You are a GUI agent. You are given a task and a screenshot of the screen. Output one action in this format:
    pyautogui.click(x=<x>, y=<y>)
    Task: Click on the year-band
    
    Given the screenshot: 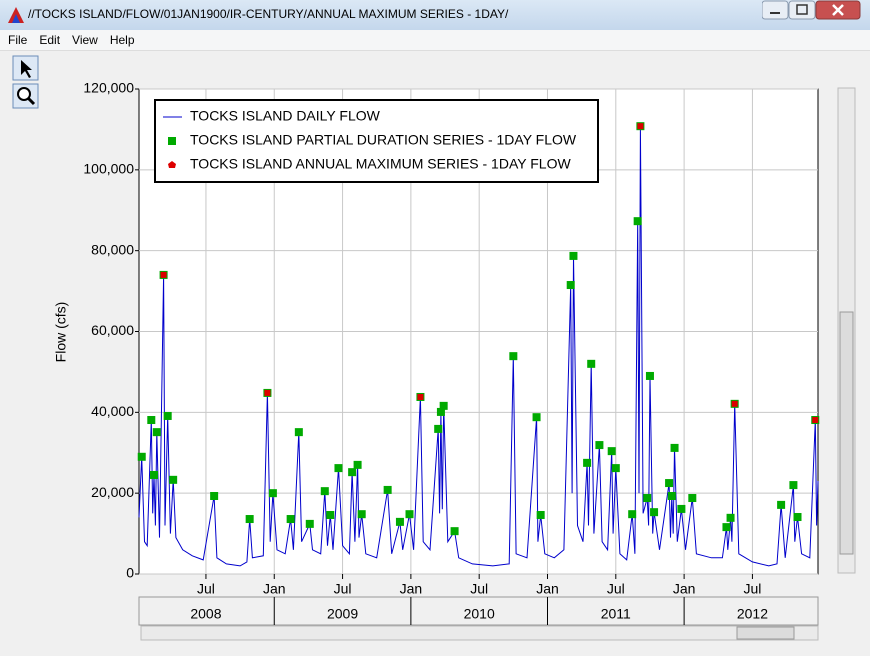 What is the action you would take?
    pyautogui.click(x=478, y=611)
    